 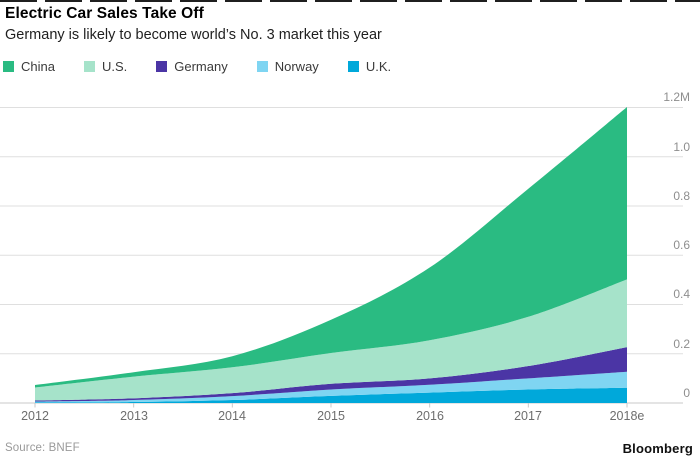 I want to click on x-axis-label: 2017, so click(x=528, y=416).